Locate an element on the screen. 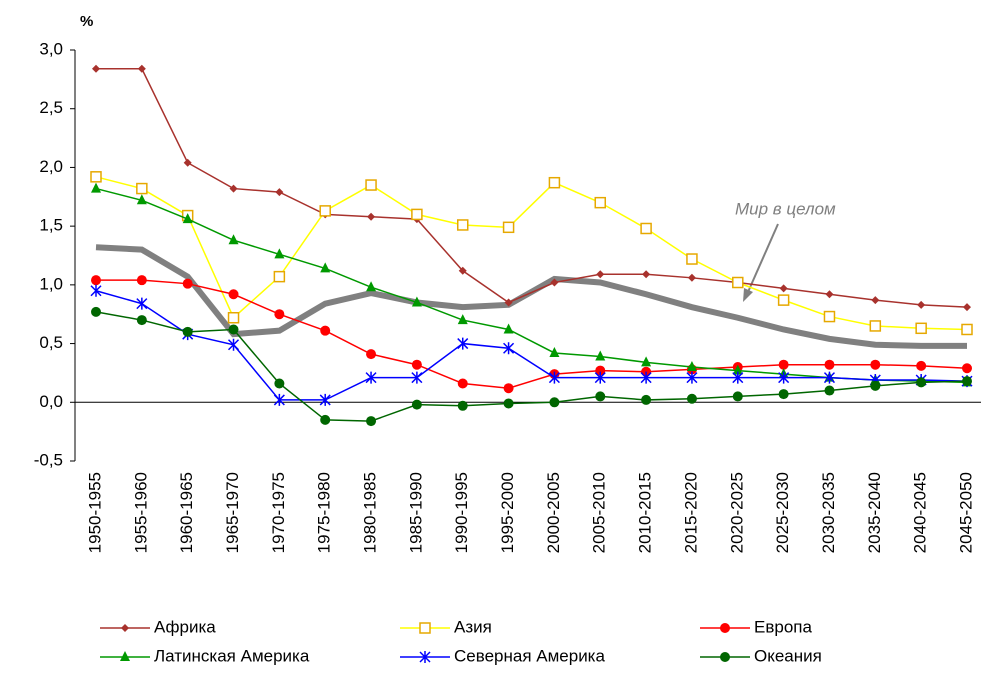 The height and width of the screenshot is (674, 981). y-axis-label: % is located at coordinates (86, 21).